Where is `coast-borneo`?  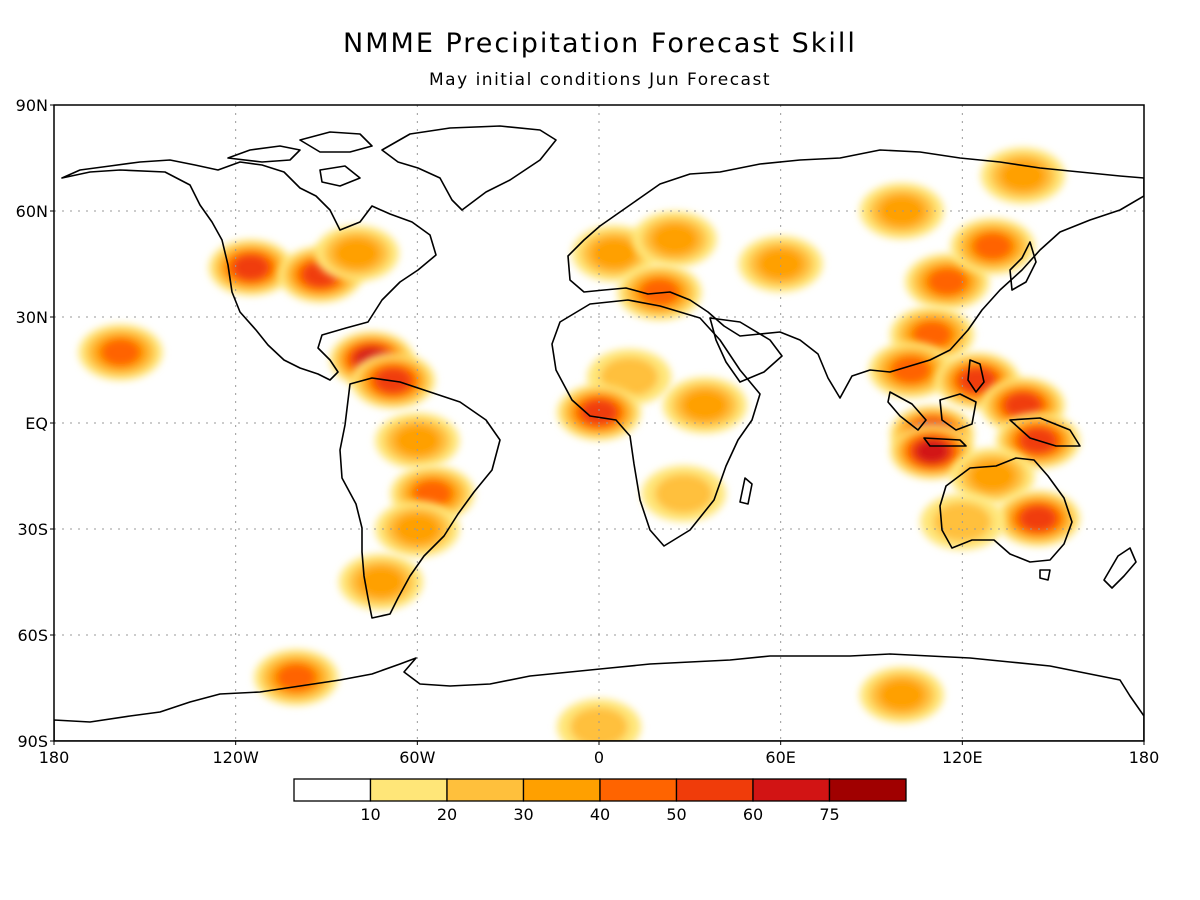 coast-borneo is located at coordinates (958, 412).